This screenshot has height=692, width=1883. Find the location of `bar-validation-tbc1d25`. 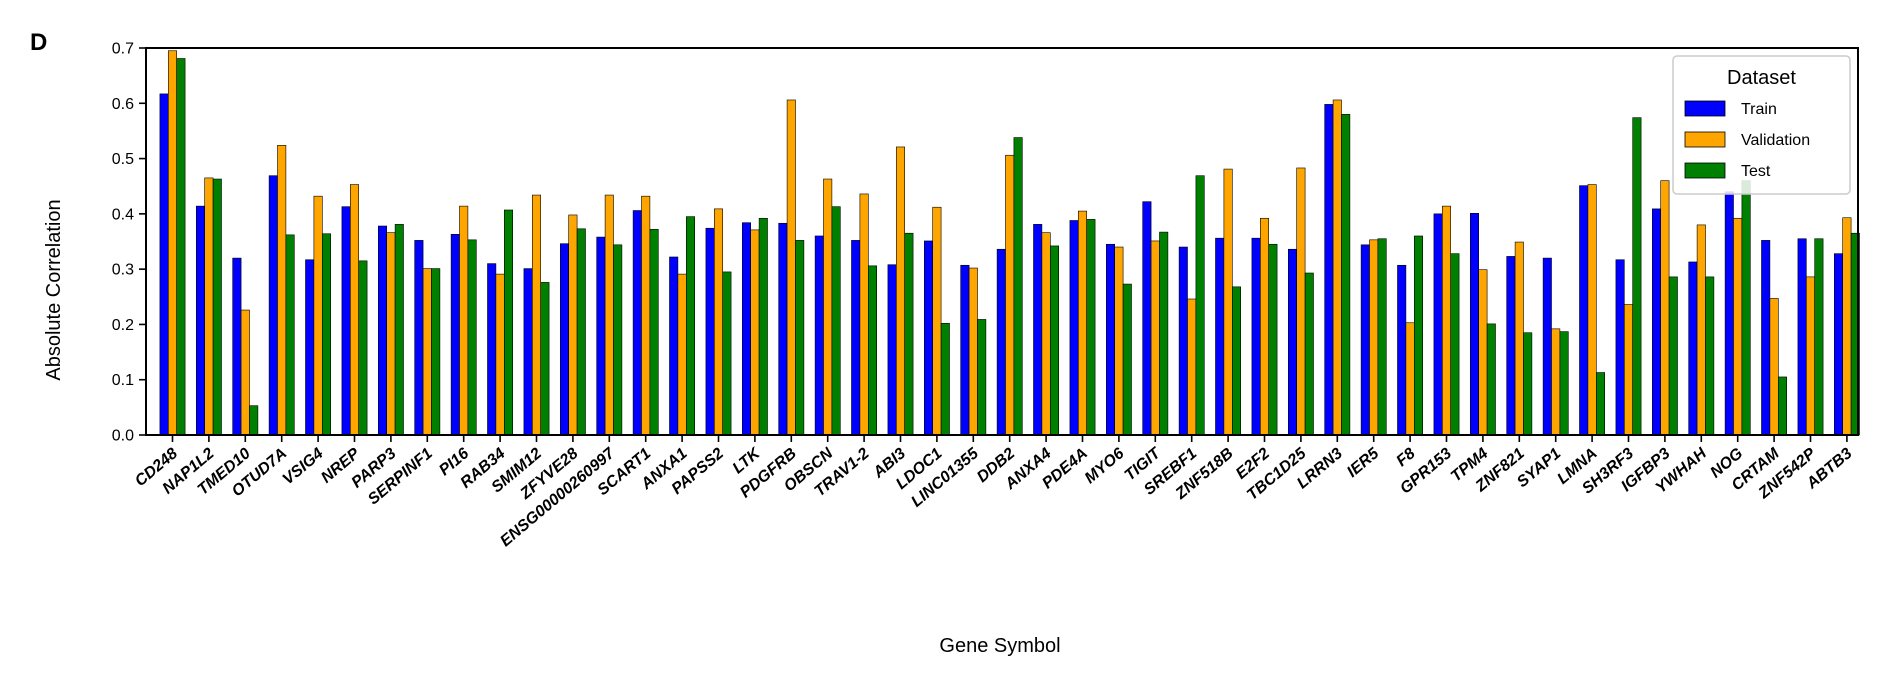

bar-validation-tbc1d25 is located at coordinates (1301, 301).